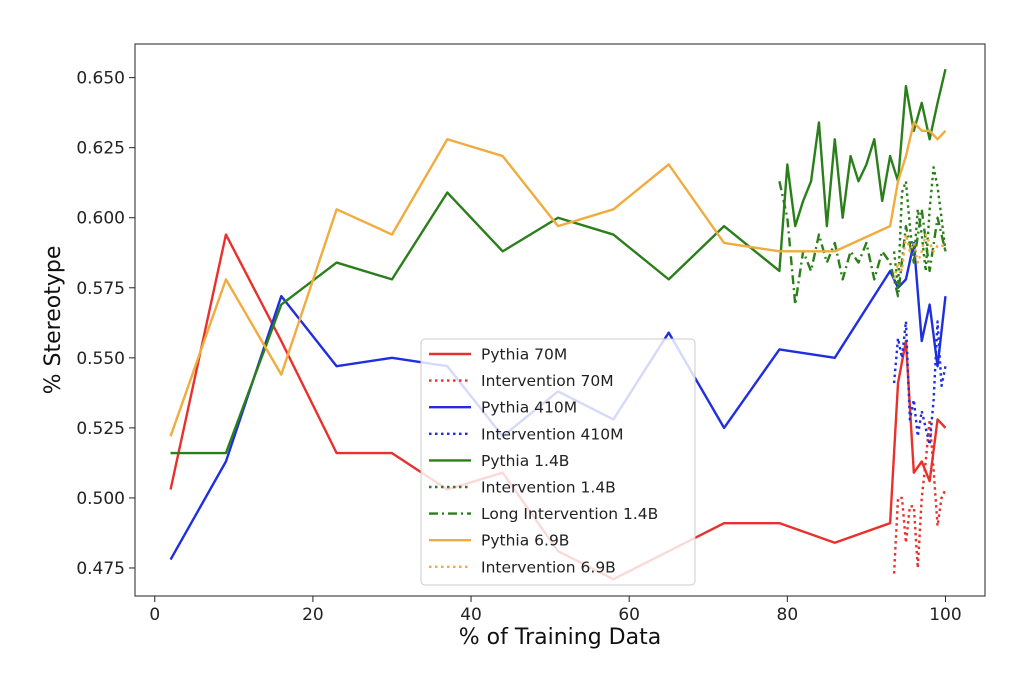 This screenshot has height=684, width=1024. I want to click on legend-label: Pythia 6.9B, so click(525, 541).